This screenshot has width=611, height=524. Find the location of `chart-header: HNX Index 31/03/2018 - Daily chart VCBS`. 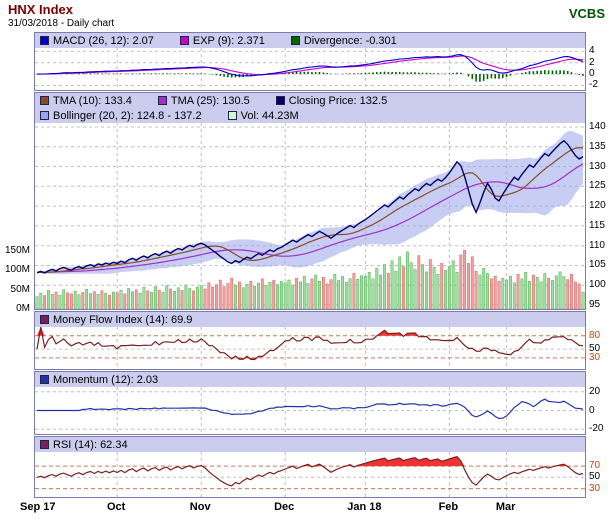

chart-header: HNX Index 31/03/2018 - Daily chart VCBS is located at coordinates (307, 16).